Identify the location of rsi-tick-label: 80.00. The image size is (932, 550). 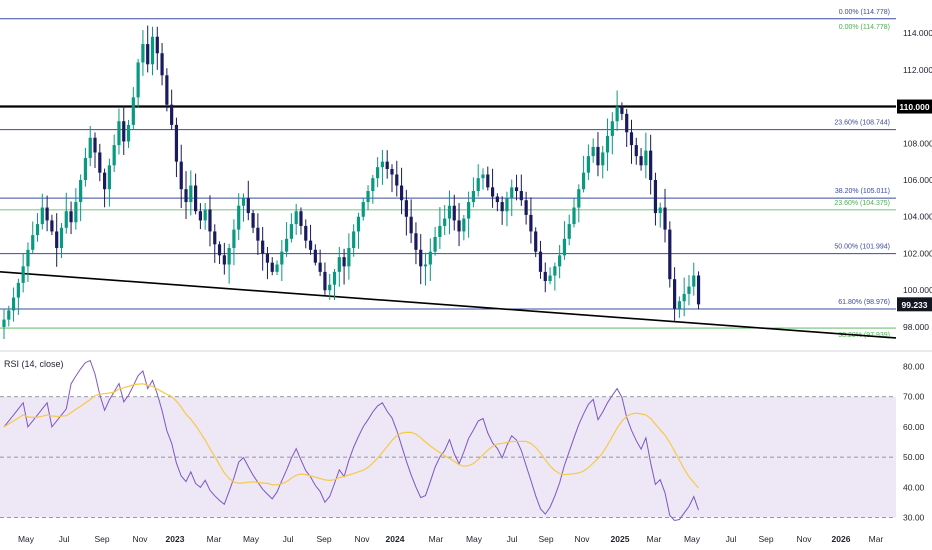
(914, 367).